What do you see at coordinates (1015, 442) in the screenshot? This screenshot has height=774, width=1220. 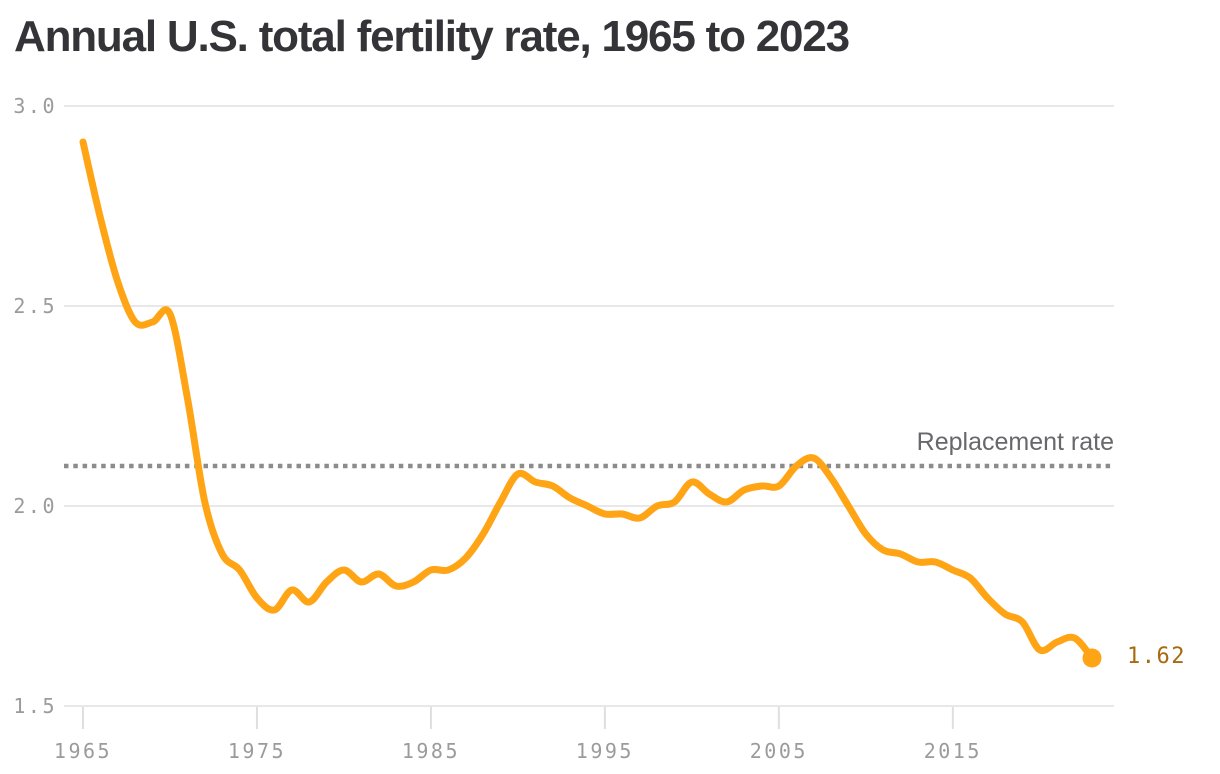 I see `replacement-rate-annotation: Replacement rate` at bounding box center [1015, 442].